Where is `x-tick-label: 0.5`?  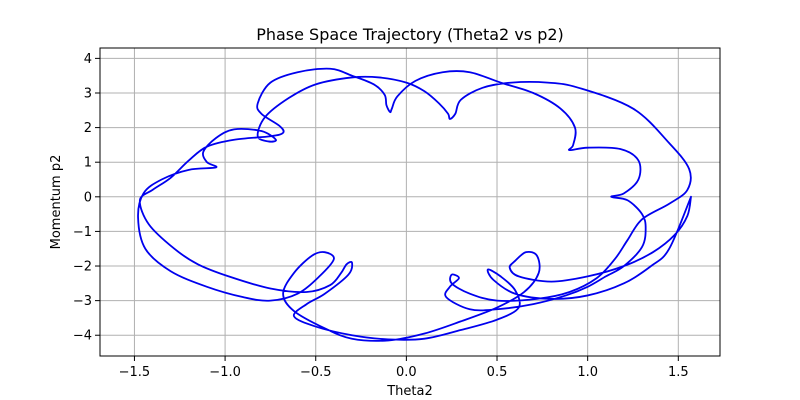 x-tick-label: 0.5 is located at coordinates (497, 372).